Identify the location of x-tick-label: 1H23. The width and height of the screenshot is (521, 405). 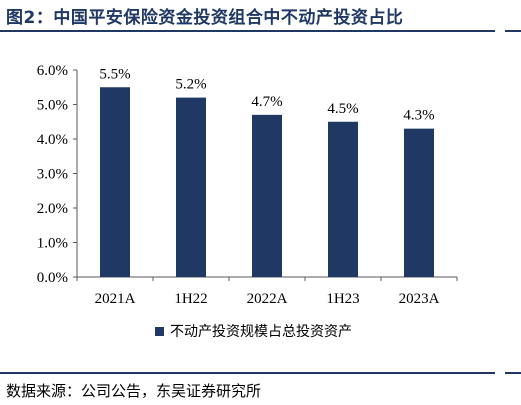
(342, 299).